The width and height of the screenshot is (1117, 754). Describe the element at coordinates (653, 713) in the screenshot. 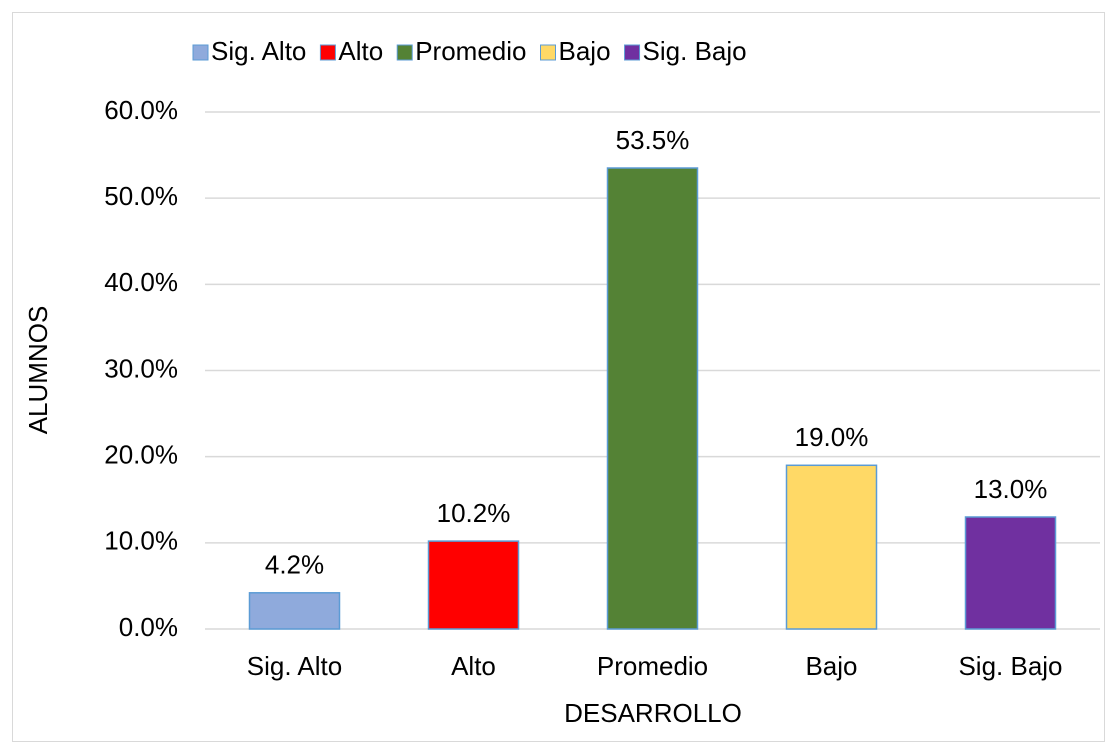

I see `x-axis-title: DESARROLLO` at that location.